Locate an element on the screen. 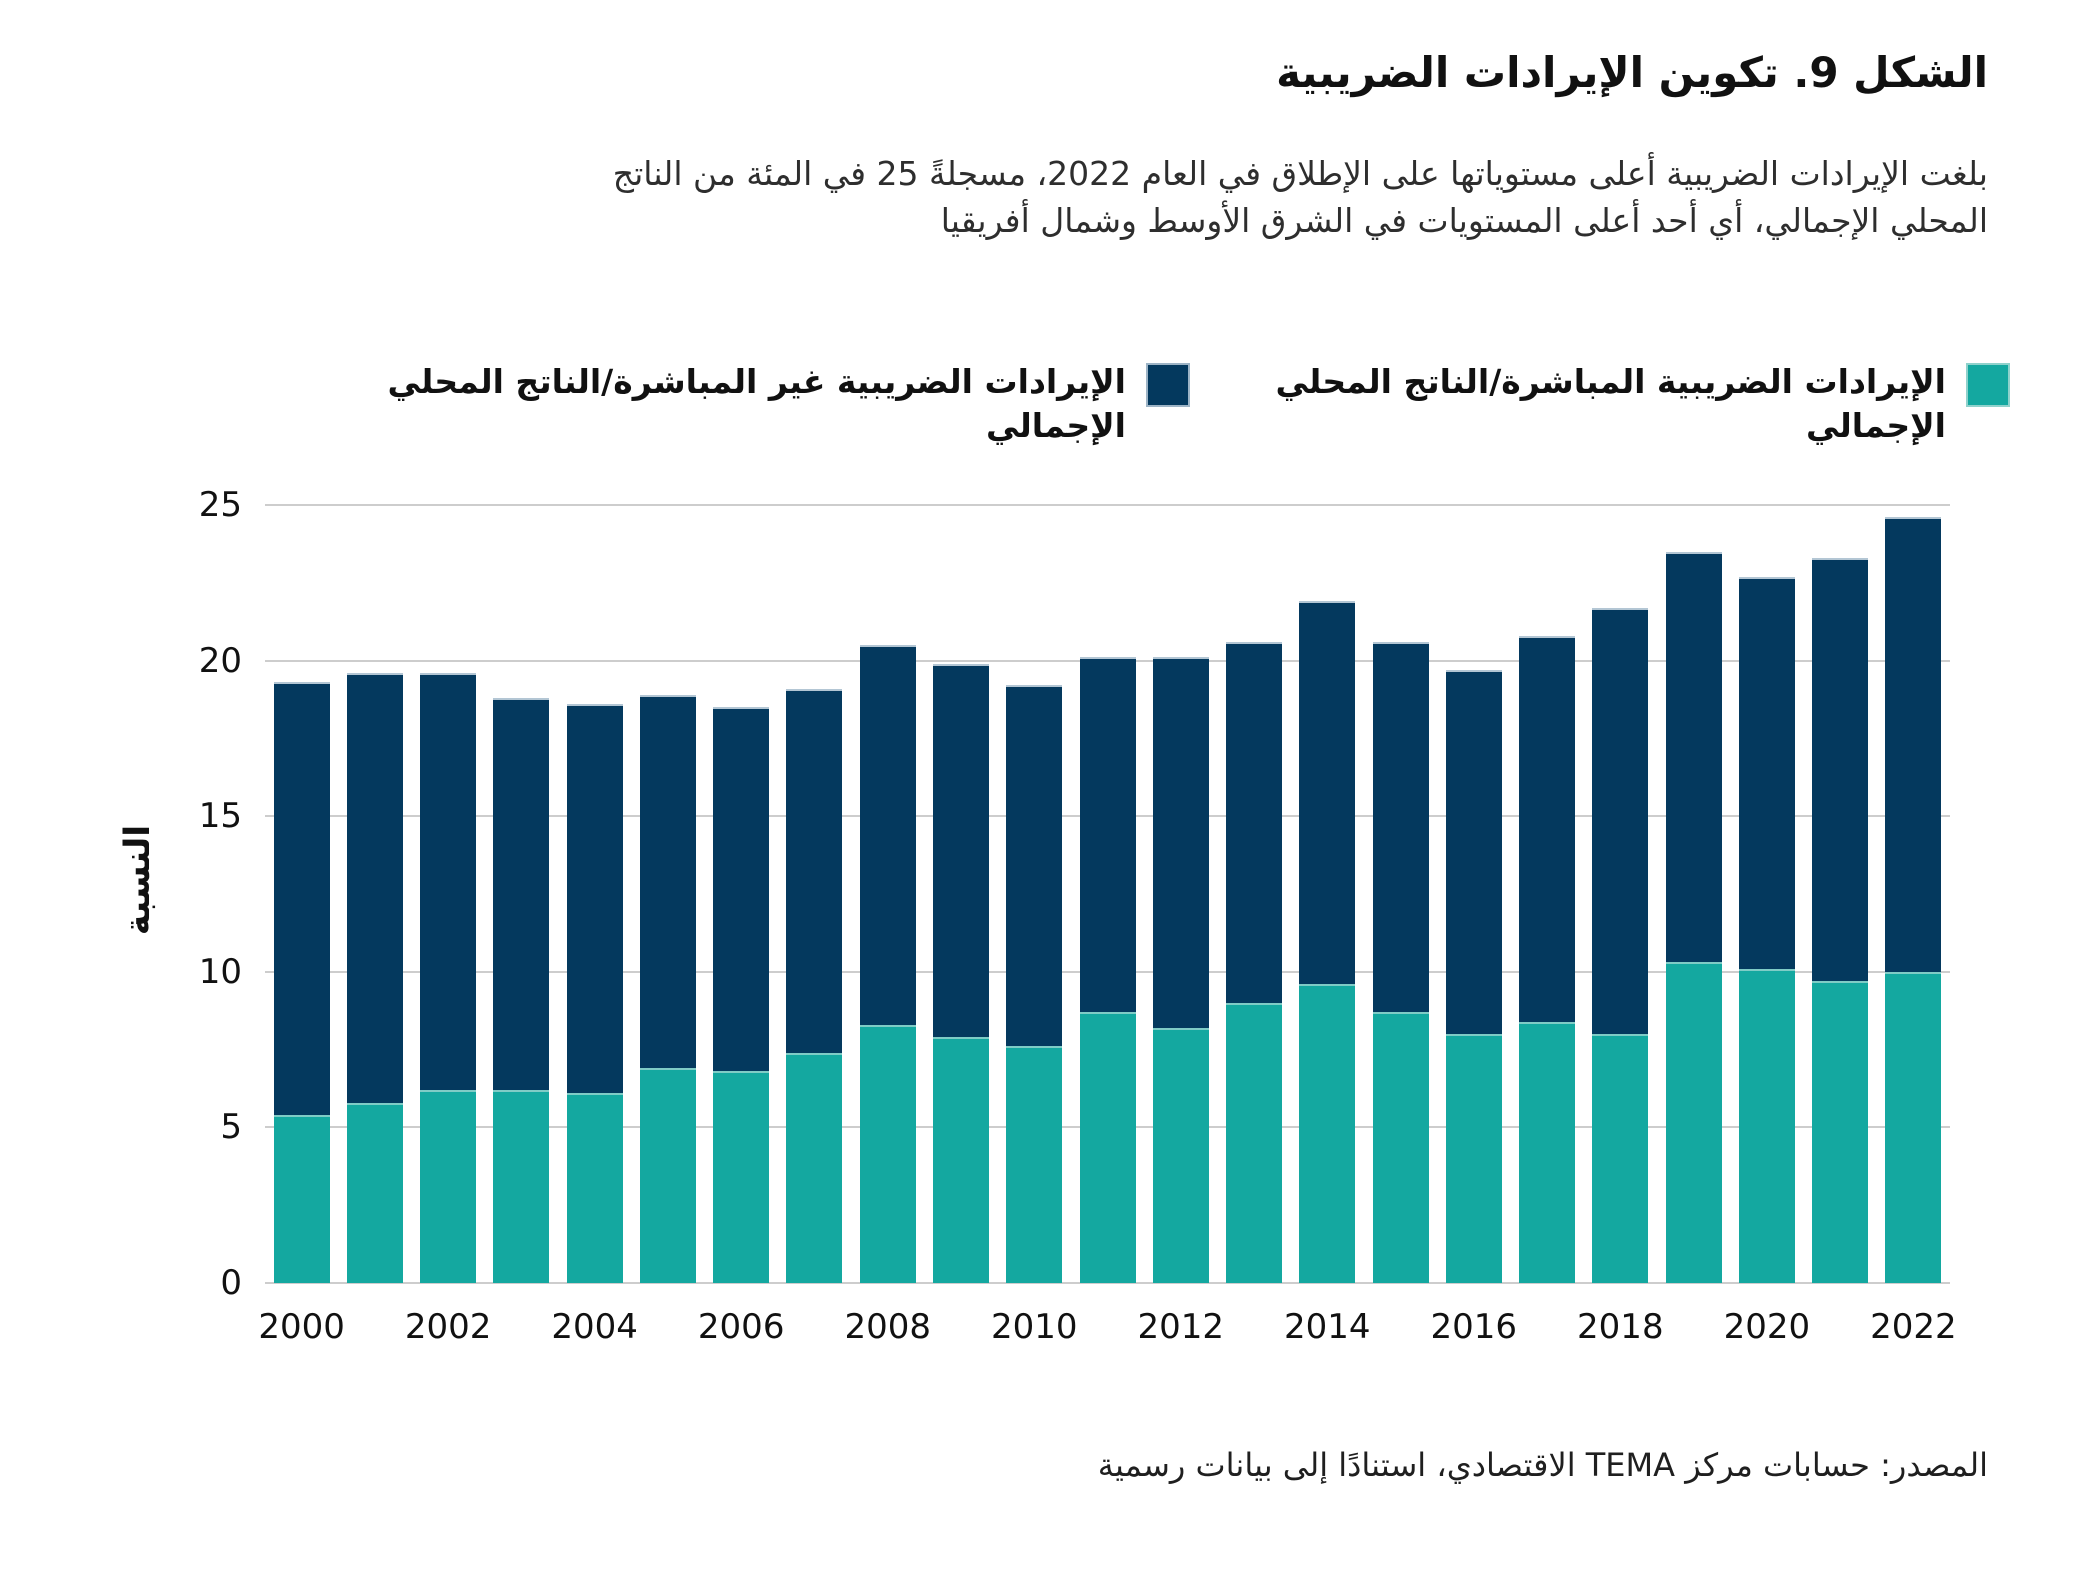  bar-segment-direct-2010 is located at coordinates (1034, 1164).